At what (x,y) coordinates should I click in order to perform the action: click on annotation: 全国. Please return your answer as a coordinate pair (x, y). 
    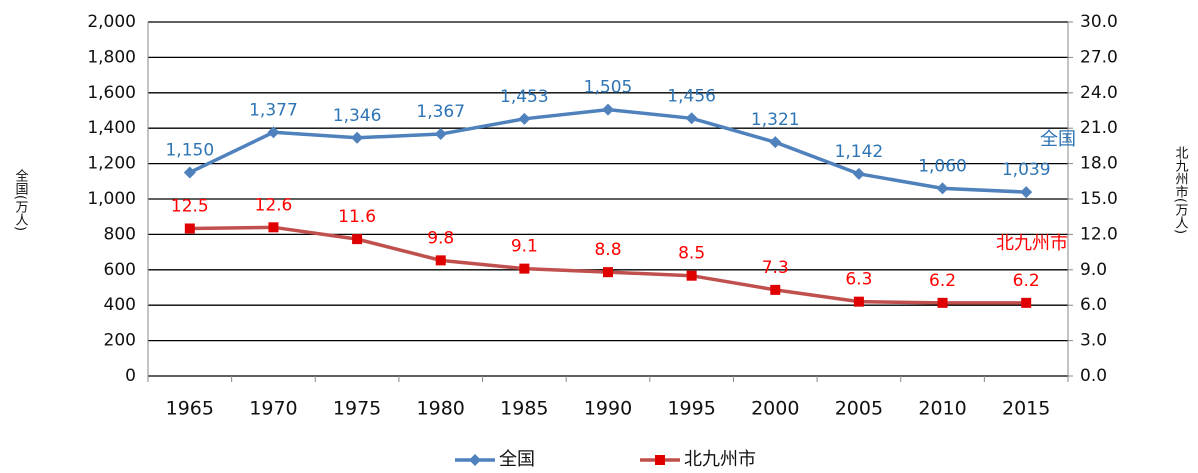
    Looking at the image, I should click on (1058, 139).